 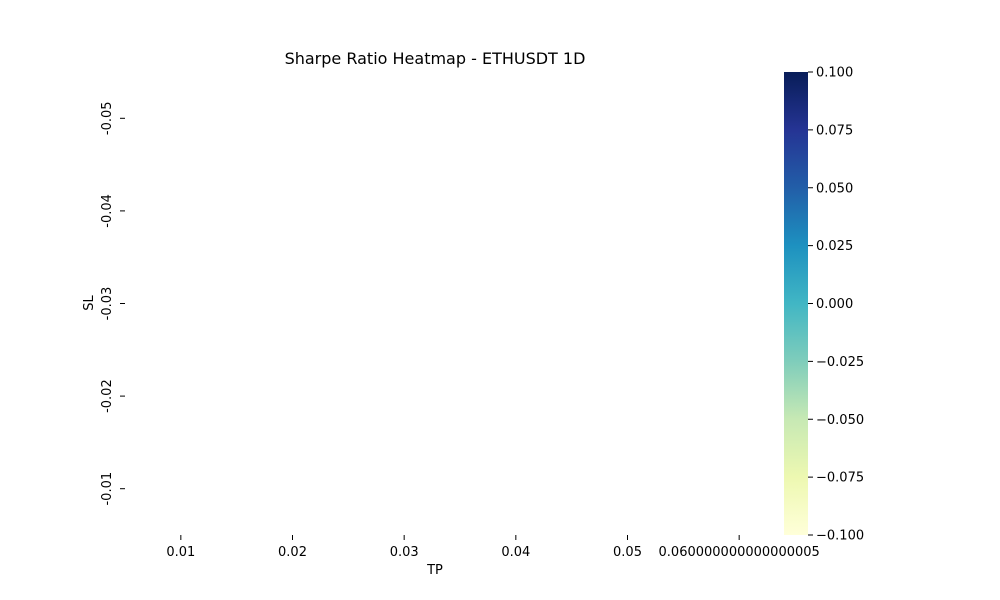 I want to click on colorbar-tick-label: 0.075, so click(x=834, y=130).